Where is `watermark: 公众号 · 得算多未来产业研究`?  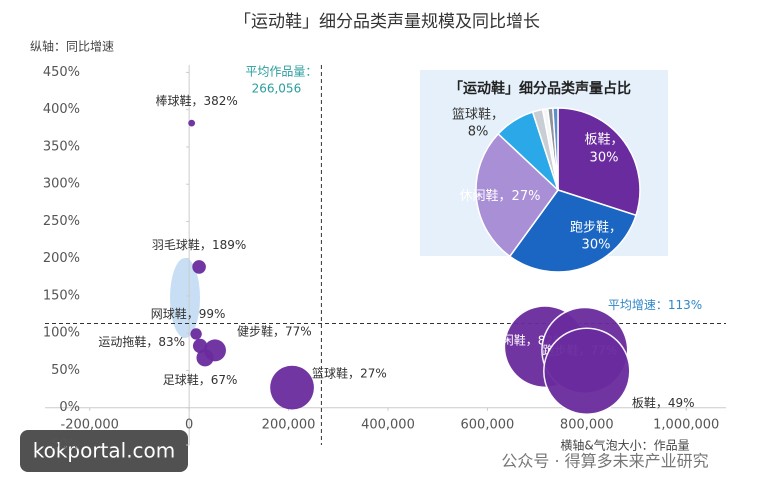 watermark: 公众号 · 得算多未来产业研究 is located at coordinates (604, 461).